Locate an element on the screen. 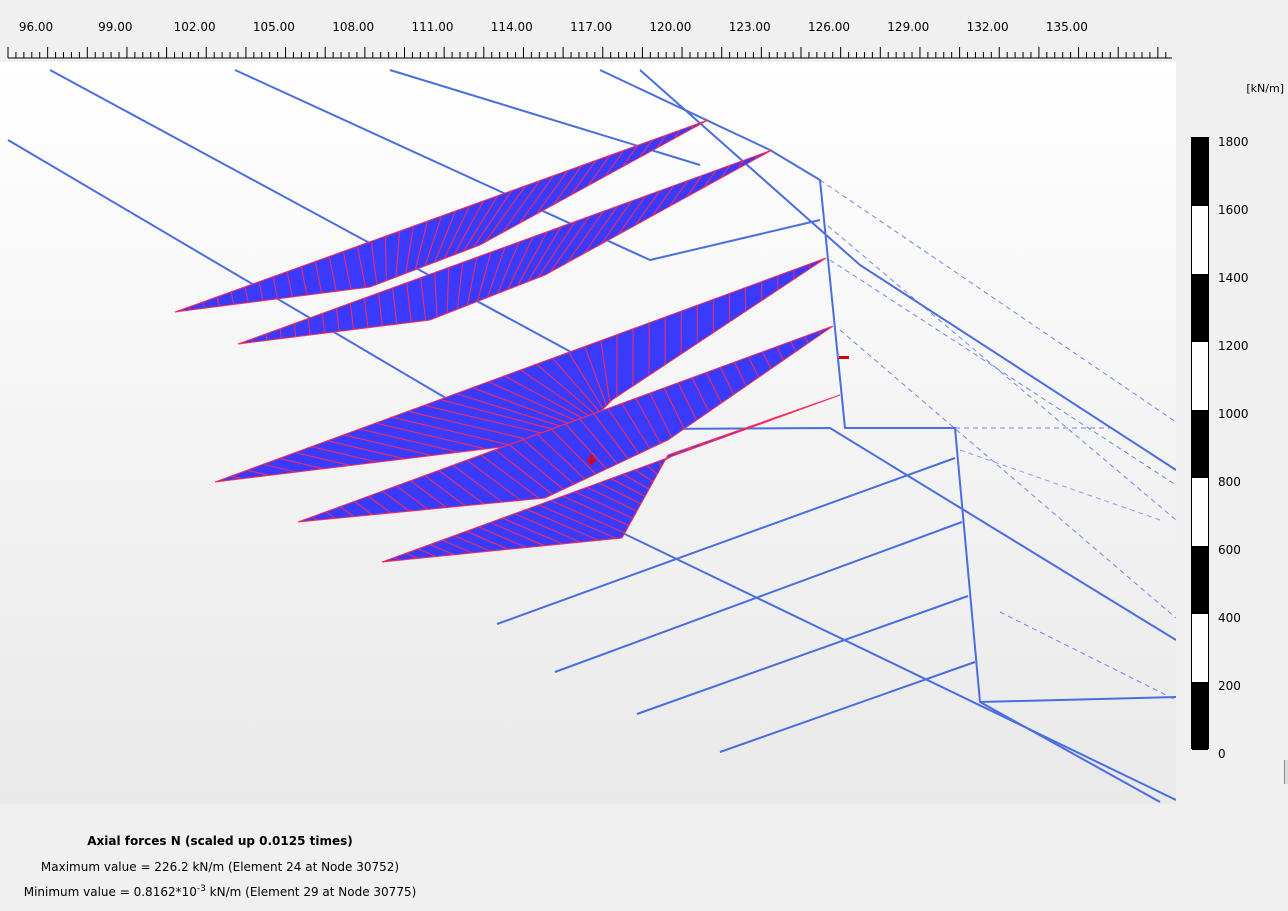 The image size is (1288, 911). result-title: Axial forces N (scaled up 0.0125 times) is located at coordinates (220, 841).